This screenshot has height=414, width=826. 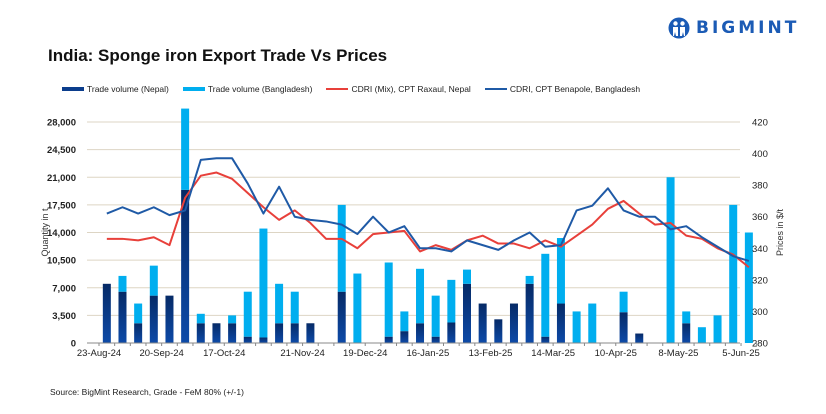 What do you see at coordinates (161, 353) in the screenshot?
I see `x-tick-label: 20-Sep-24` at bounding box center [161, 353].